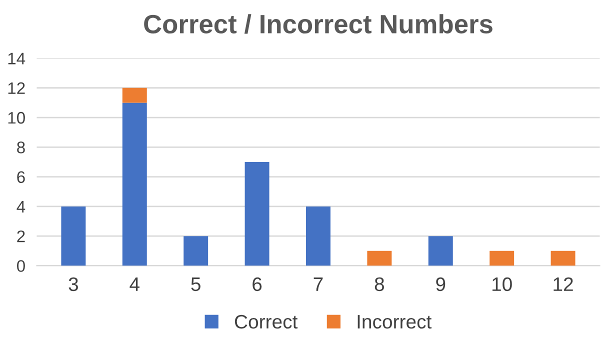  What do you see at coordinates (502, 284) in the screenshot?
I see `x-tick-label: 10` at bounding box center [502, 284].